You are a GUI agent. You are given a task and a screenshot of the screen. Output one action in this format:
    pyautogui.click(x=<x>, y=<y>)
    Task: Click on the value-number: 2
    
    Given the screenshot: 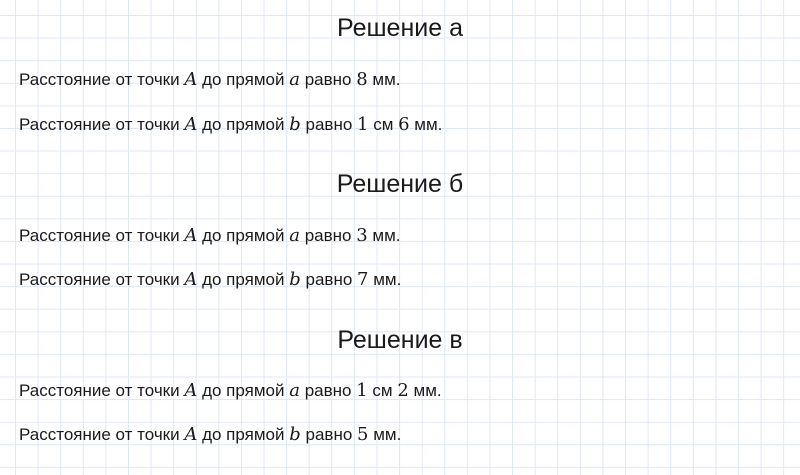 What is the action you would take?
    pyautogui.click(x=403, y=390)
    